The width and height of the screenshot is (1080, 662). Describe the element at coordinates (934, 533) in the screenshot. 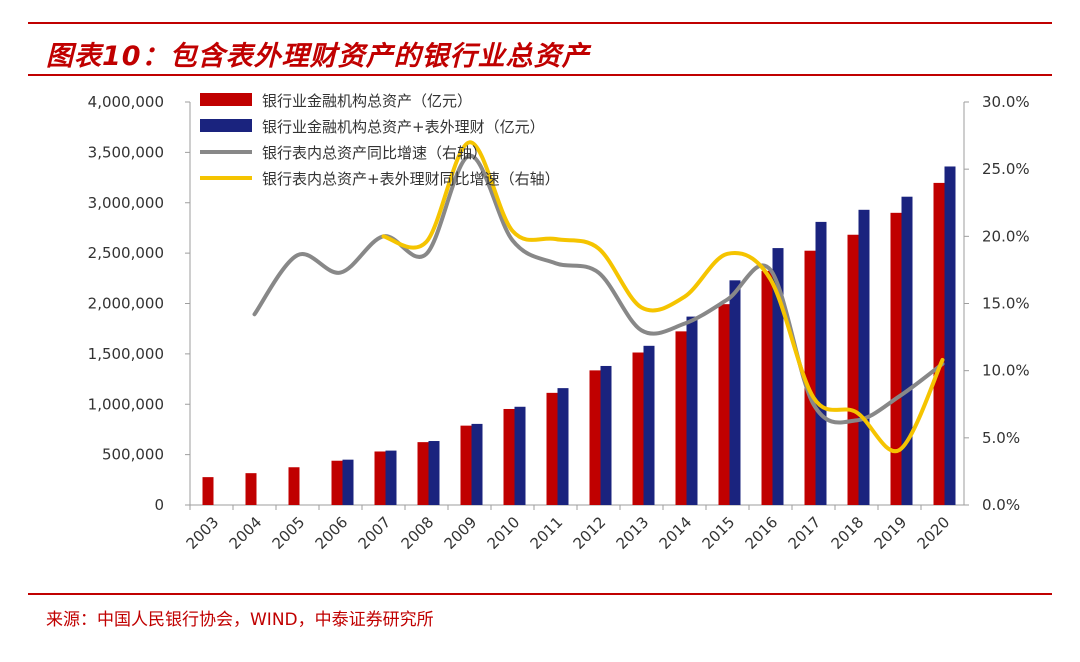

I see `x-tick-label: 2020` at that location.